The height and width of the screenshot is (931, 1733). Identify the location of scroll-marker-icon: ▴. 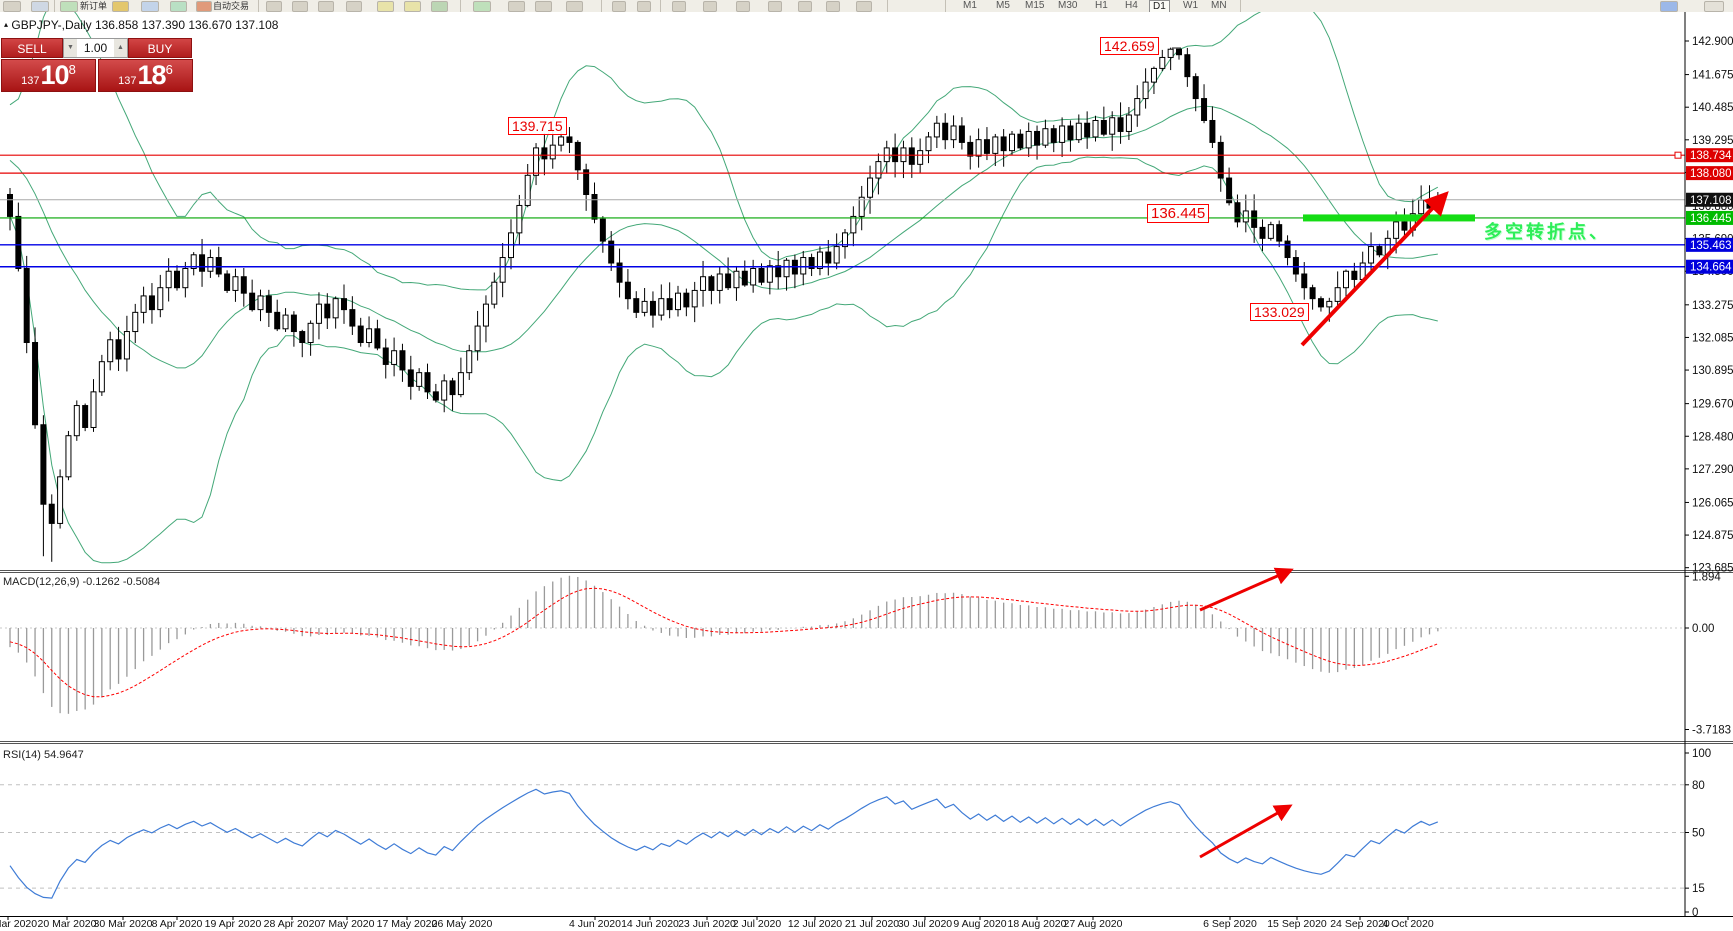
(6, 24).